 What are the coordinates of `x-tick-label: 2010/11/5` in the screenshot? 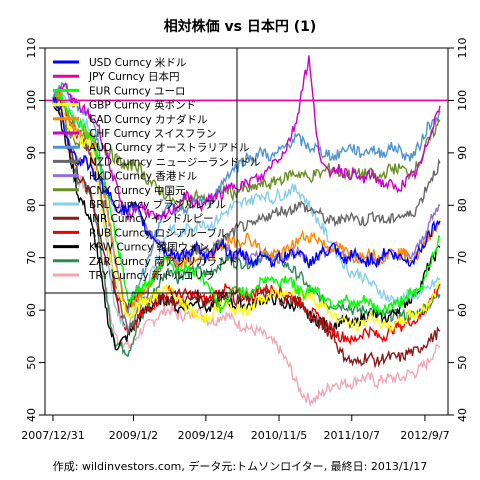 It's located at (279, 435).